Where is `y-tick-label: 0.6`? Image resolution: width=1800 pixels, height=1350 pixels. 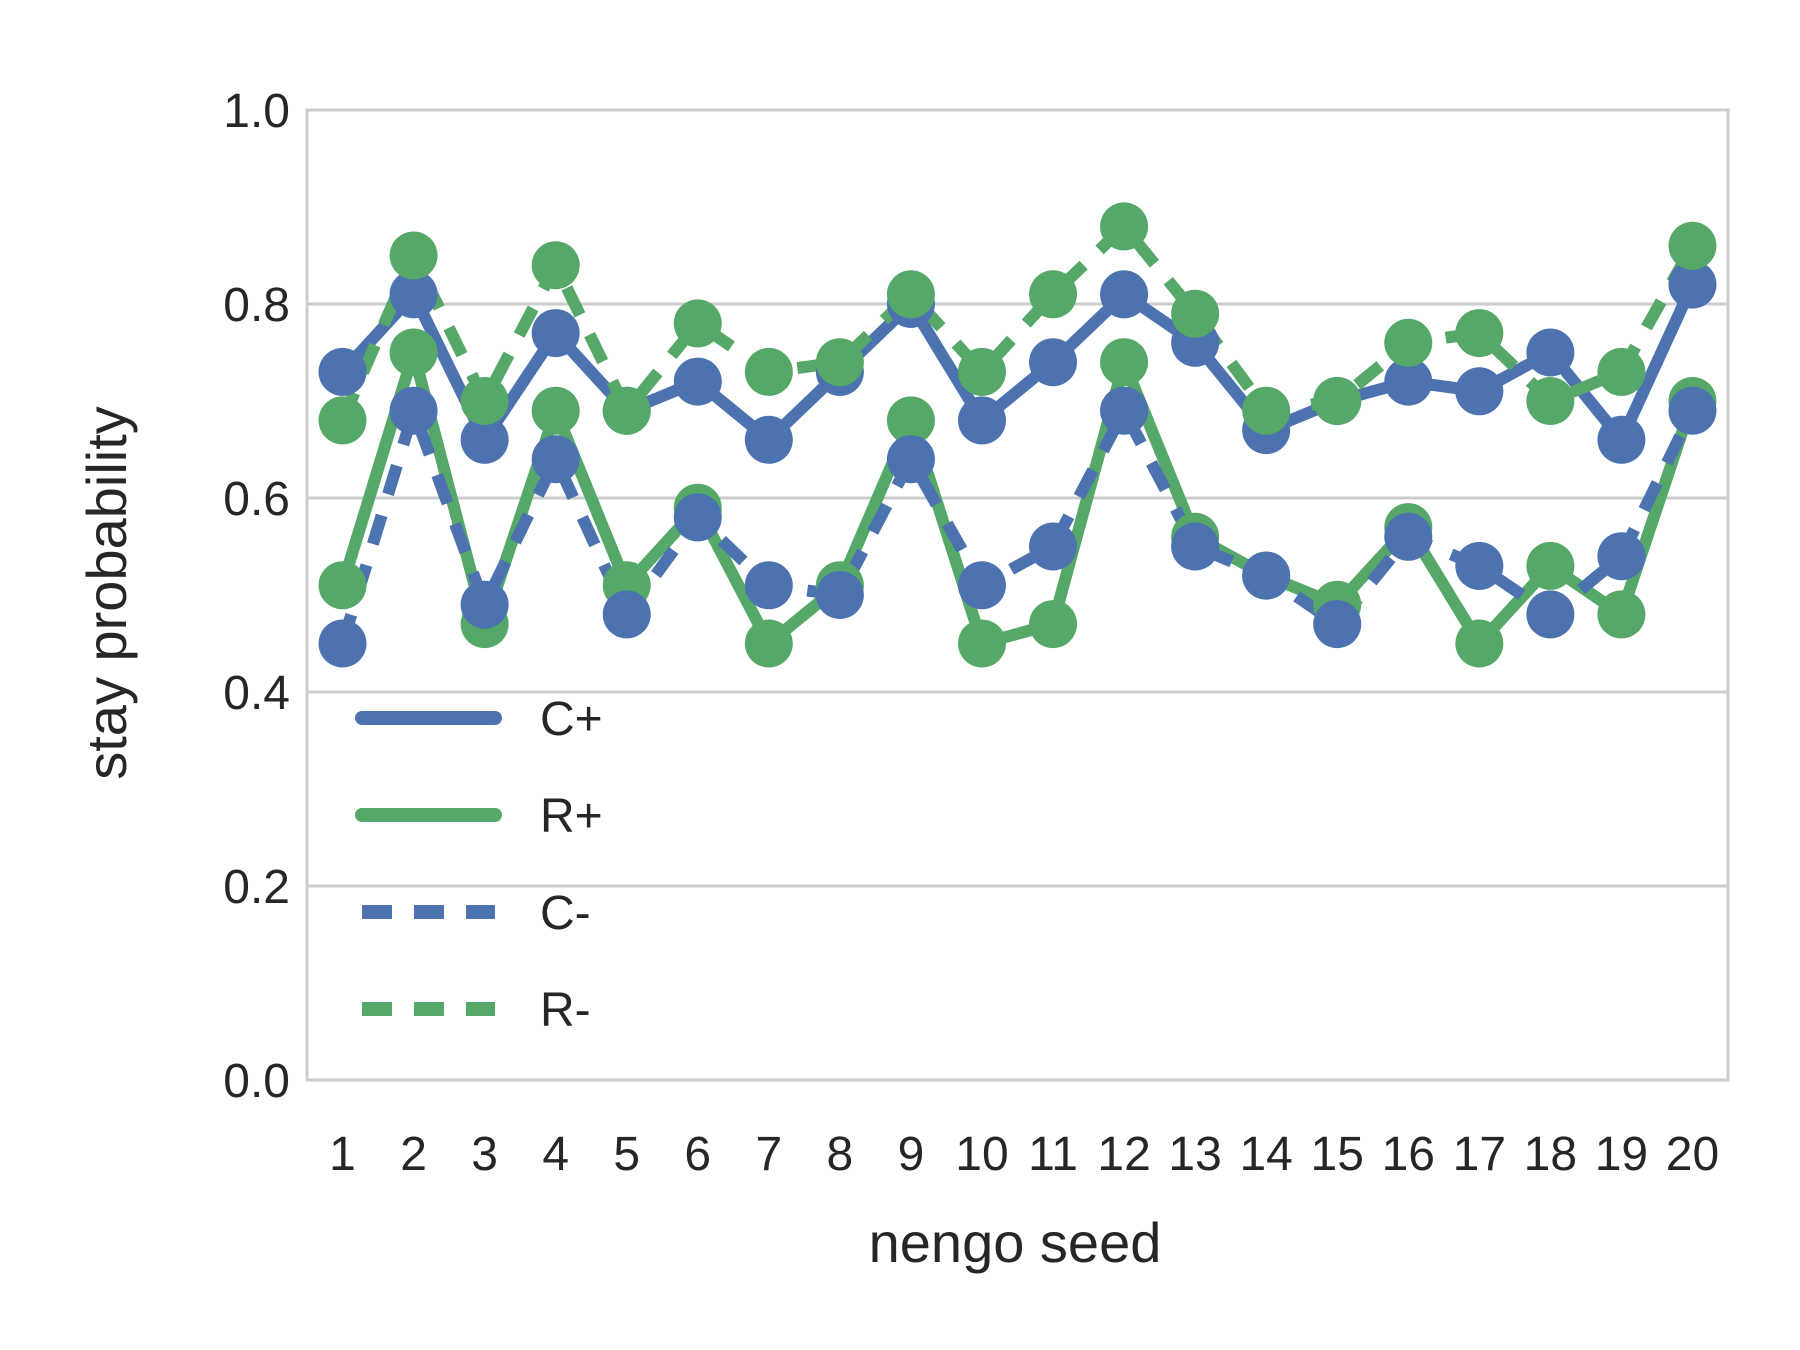
y-tick-label: 0.6 is located at coordinates (256, 499).